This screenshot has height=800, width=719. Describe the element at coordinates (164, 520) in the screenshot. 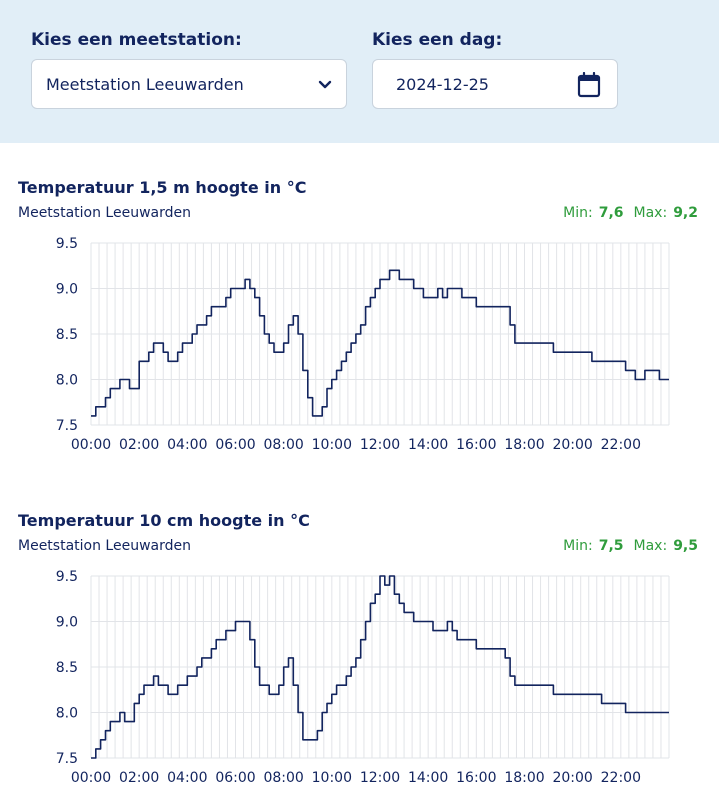

I see `chart-title: Temperatuur 10 cm hoogte in °C` at that location.